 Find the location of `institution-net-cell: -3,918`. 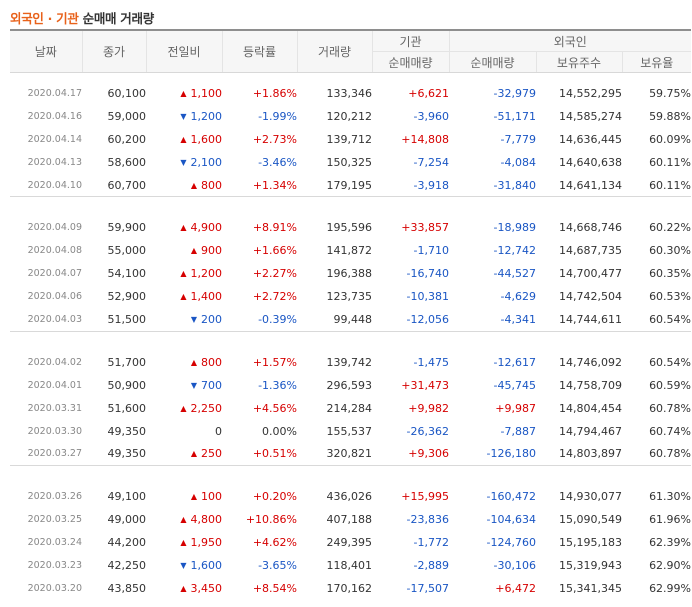

institution-net-cell: -3,918 is located at coordinates (431, 185).